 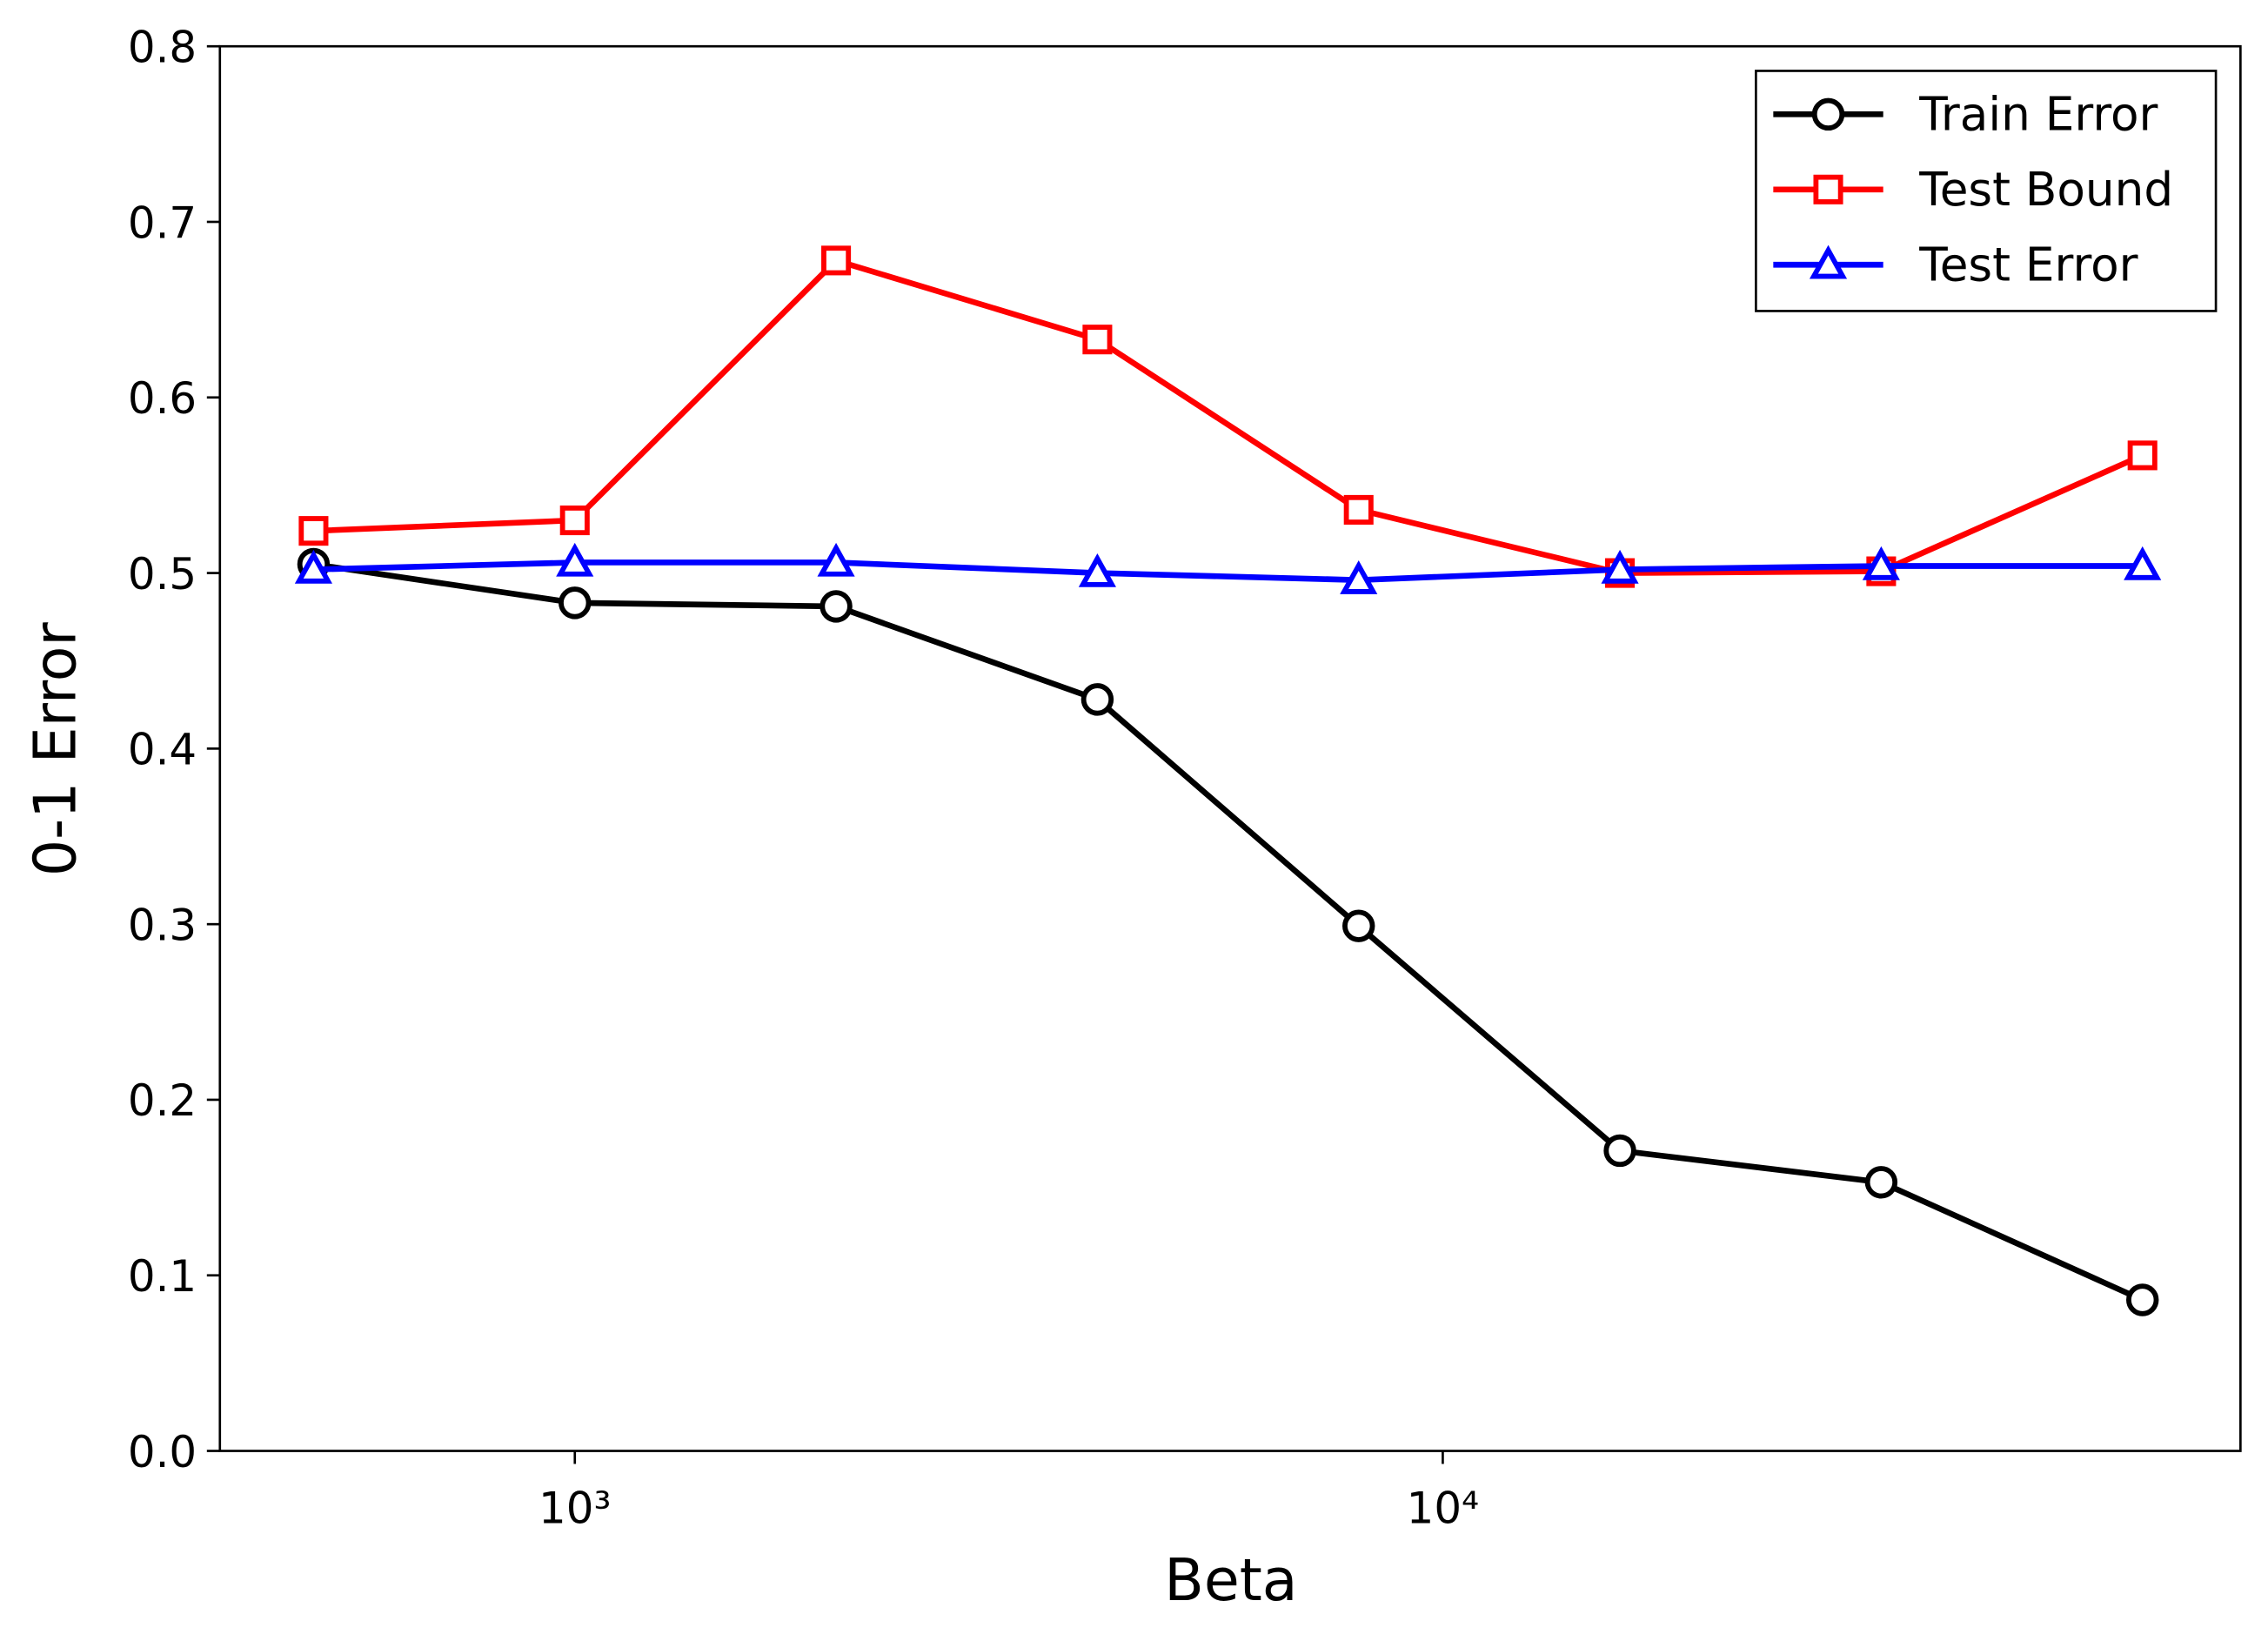 I want to click on y-tick-label: 0.1, so click(x=162, y=1276).